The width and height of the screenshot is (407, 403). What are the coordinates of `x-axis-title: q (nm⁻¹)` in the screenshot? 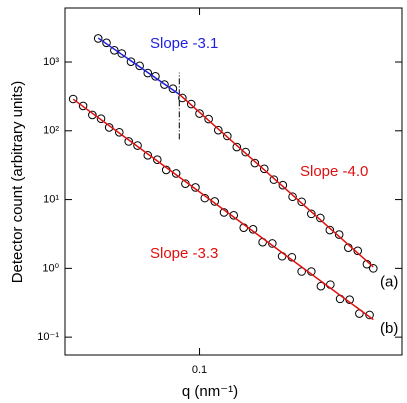 It's located at (210, 391).